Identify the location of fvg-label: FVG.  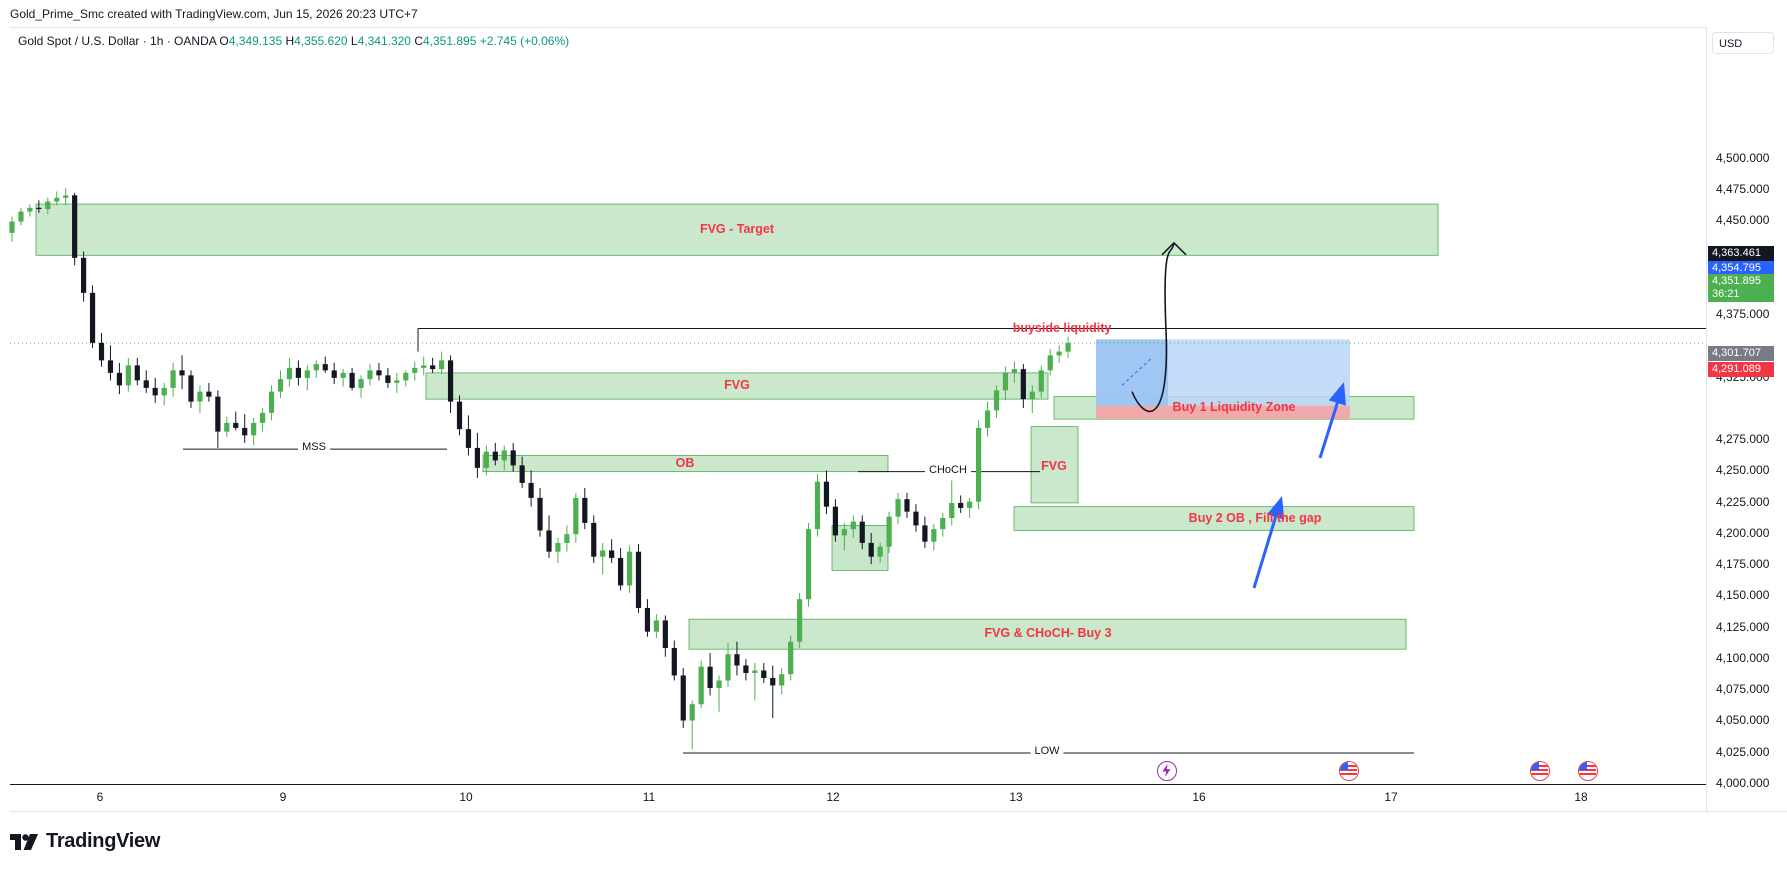
(737, 384).